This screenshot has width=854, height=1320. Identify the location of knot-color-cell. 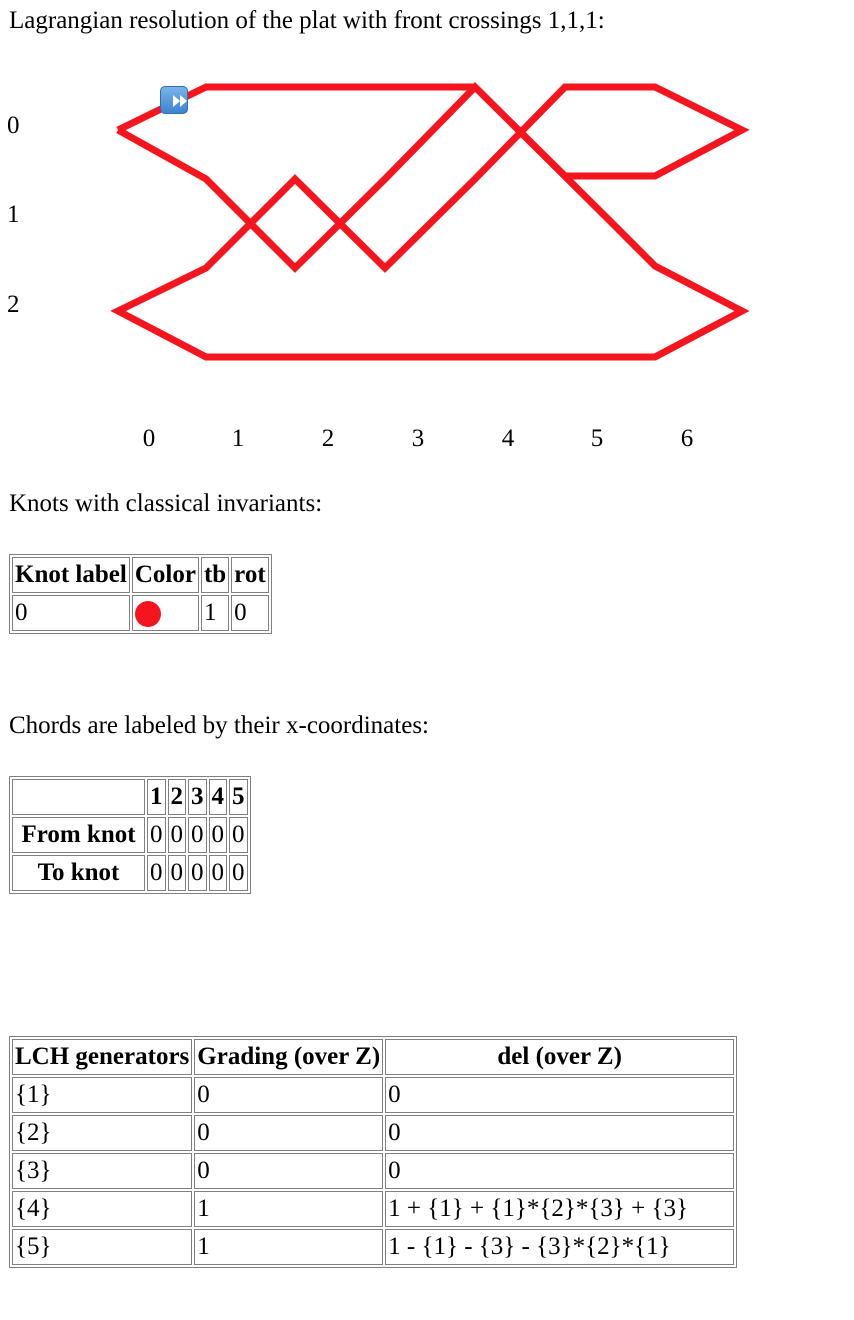
(165, 613).